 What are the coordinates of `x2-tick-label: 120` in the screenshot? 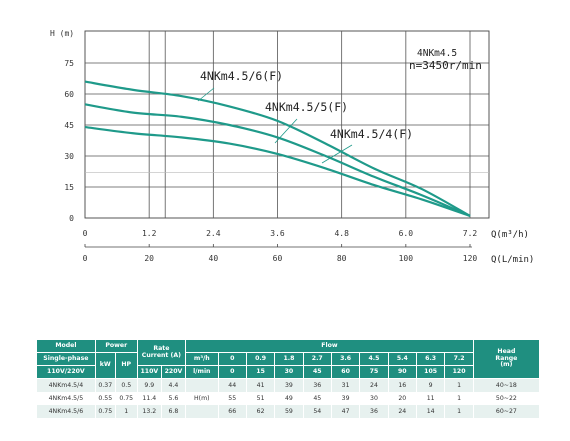 It's located at (470, 258).